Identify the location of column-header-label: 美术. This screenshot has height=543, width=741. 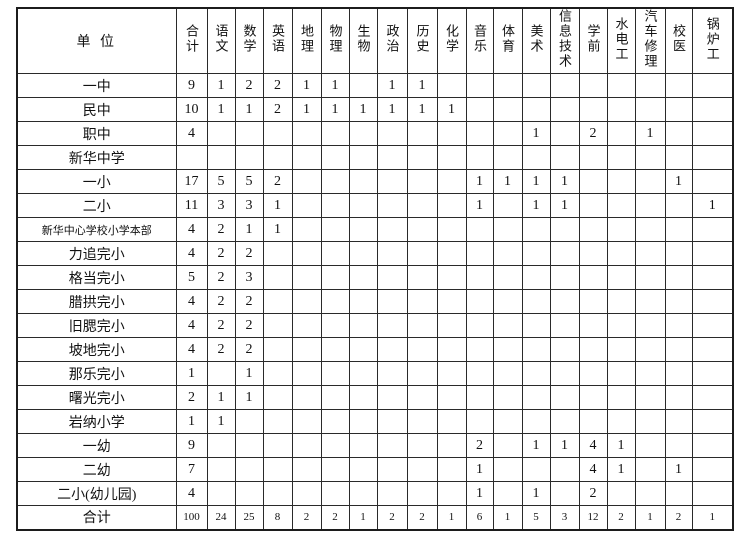
(536, 39).